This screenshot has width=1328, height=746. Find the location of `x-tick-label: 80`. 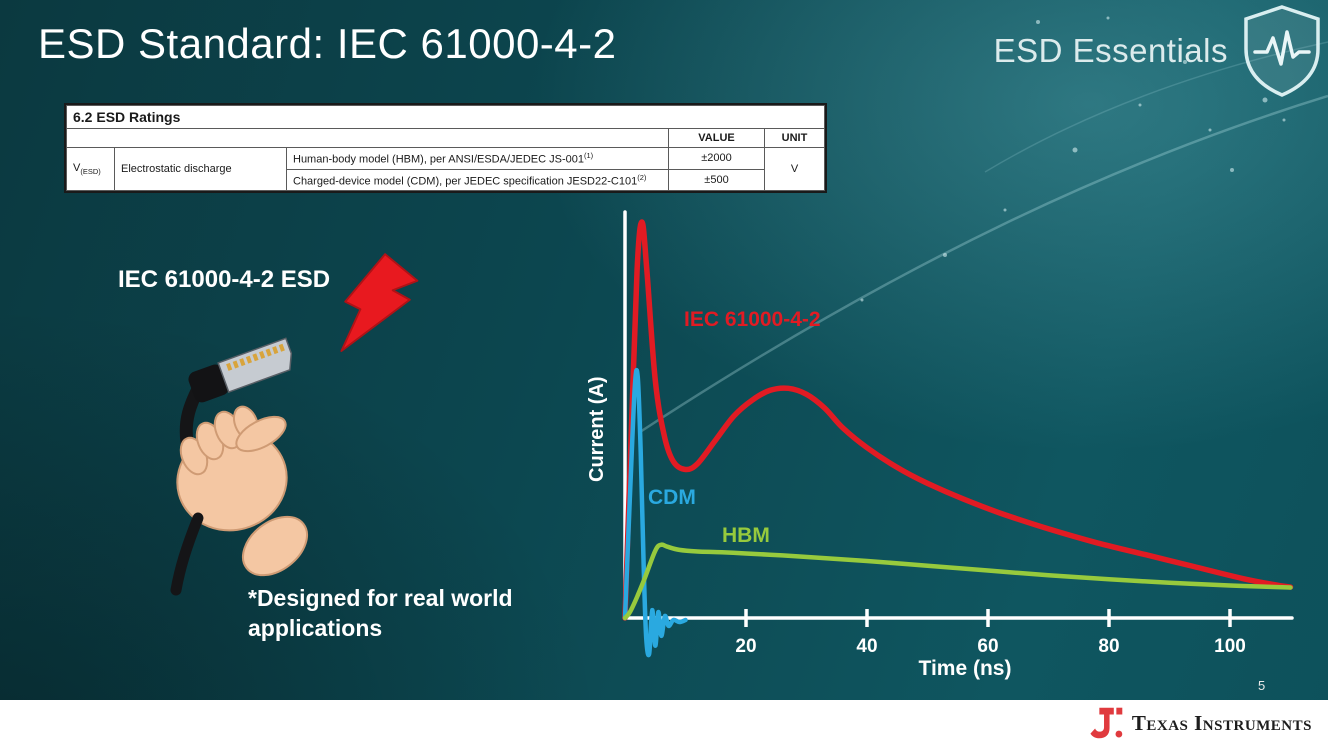

x-tick-label: 80 is located at coordinates (1108, 646).